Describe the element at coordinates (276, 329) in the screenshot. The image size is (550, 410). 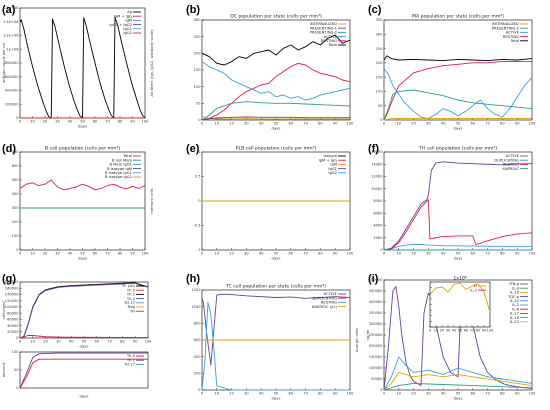
I see `panel-h-series-active` at that location.